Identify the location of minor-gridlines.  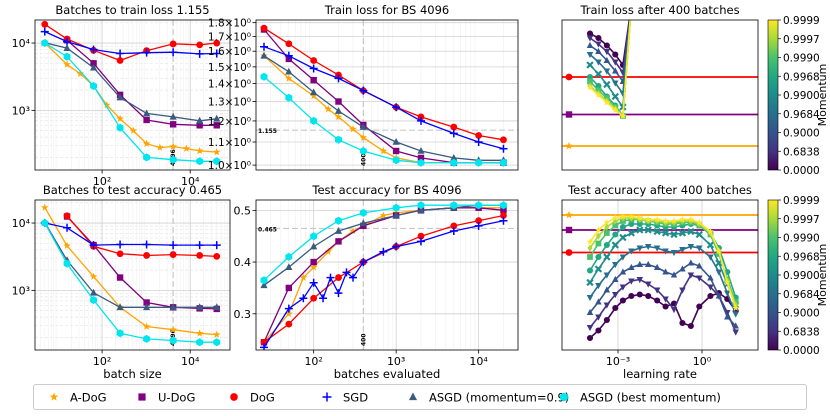
(132, 270).